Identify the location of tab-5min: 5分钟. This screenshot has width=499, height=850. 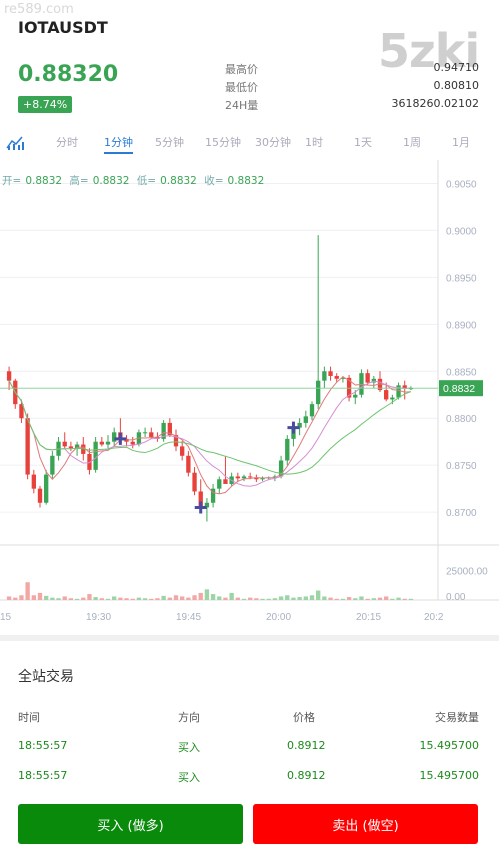
(169, 142).